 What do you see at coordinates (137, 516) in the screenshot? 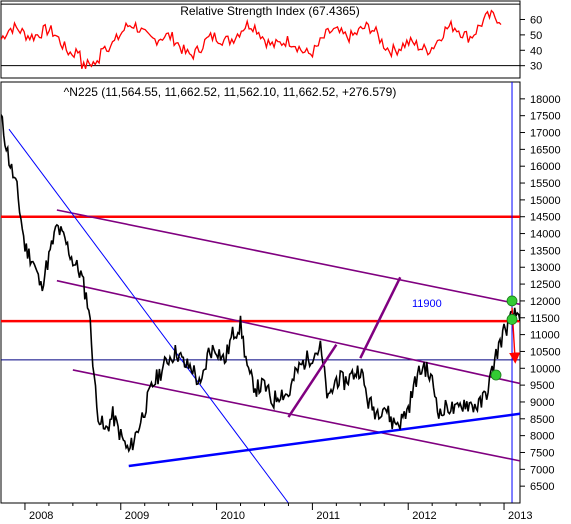
I see `x-tick-label: 2009` at bounding box center [137, 516].